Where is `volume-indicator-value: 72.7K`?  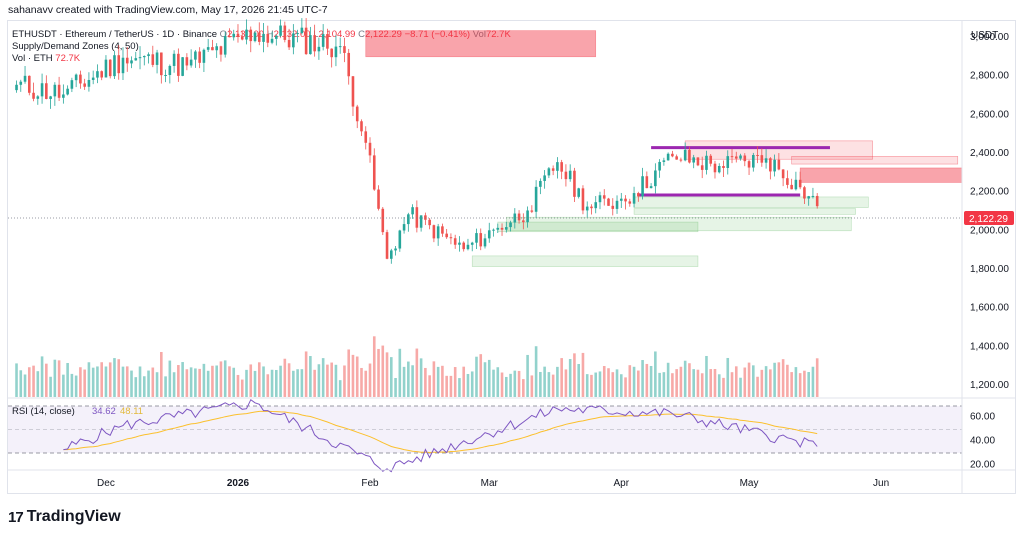
volume-indicator-value: 72.7K is located at coordinates (68, 58).